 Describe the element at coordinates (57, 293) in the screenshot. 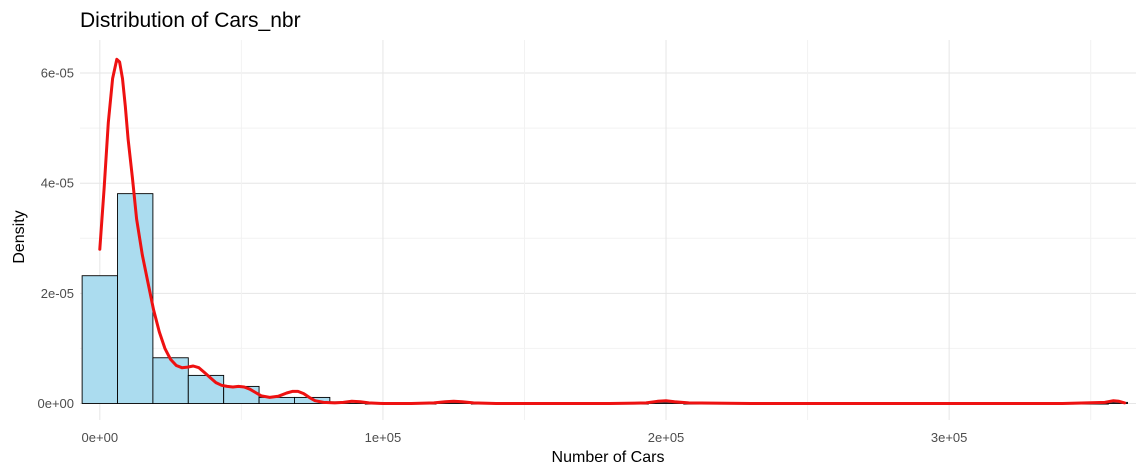

I see `y-tick-label: 2e-05` at that location.